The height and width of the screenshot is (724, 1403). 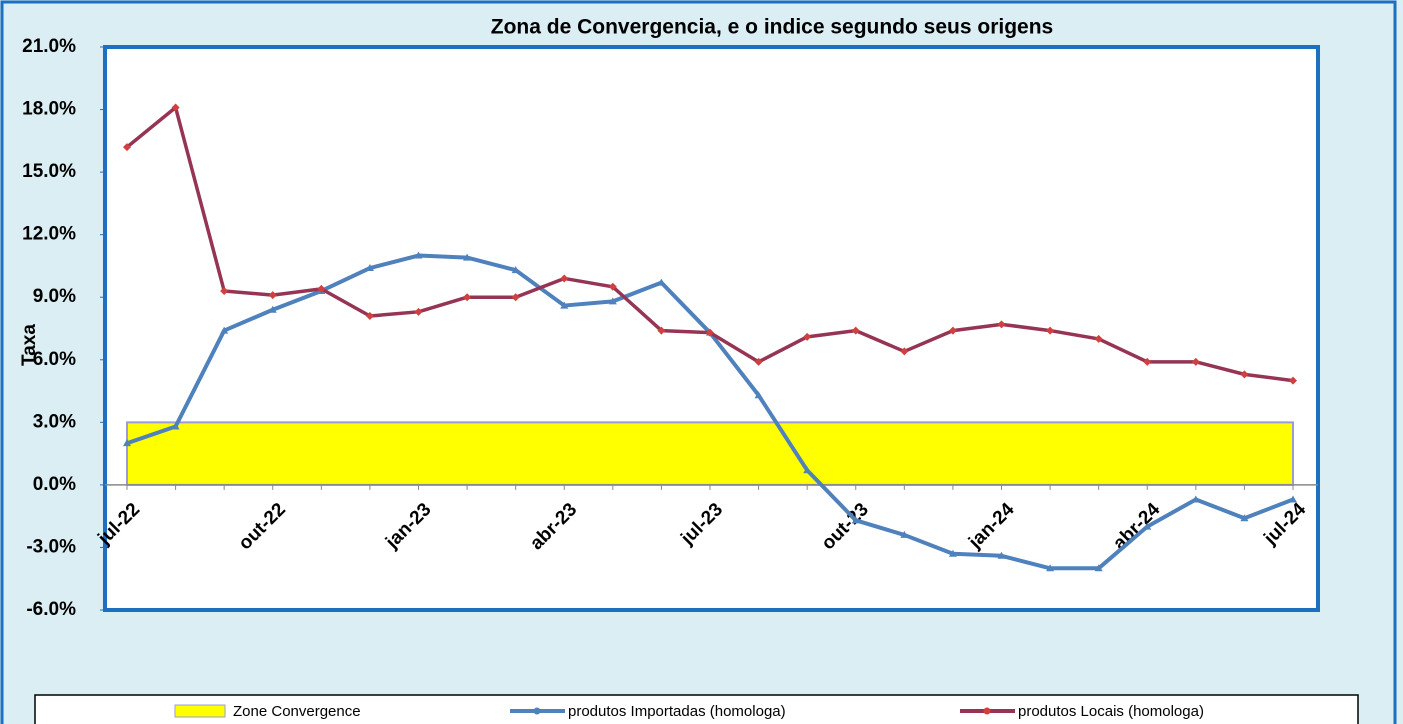 I want to click on y-tick-label: 12.0%, so click(x=49, y=234).